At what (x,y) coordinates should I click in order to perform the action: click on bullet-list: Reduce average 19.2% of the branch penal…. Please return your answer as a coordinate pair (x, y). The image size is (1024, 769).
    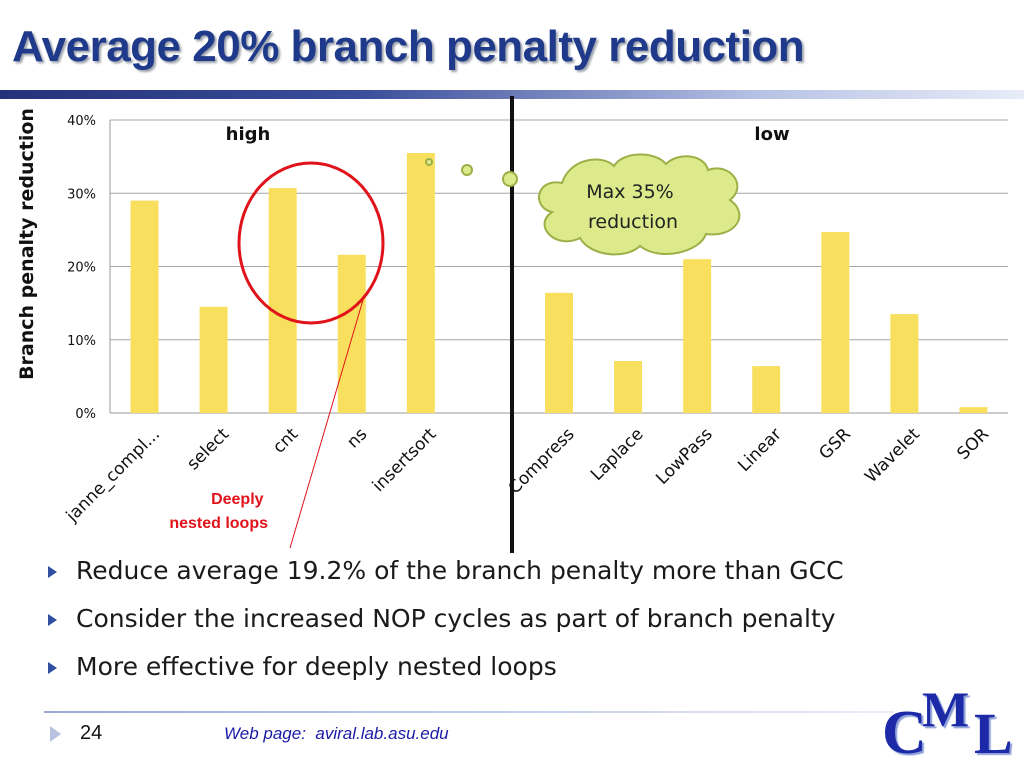
    Looking at the image, I should click on (446, 628).